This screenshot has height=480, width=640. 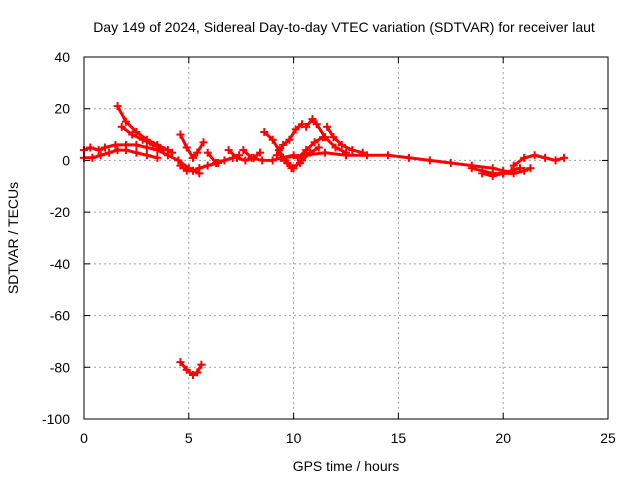 What do you see at coordinates (60, 316) in the screenshot?
I see `y-tick-label: -60` at bounding box center [60, 316].